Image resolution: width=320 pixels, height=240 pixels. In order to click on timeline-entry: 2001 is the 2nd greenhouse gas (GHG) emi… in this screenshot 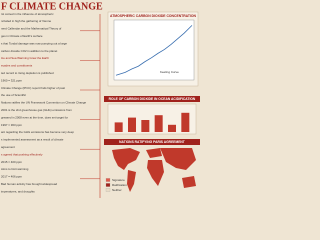, I will do `click(36, 110)`.